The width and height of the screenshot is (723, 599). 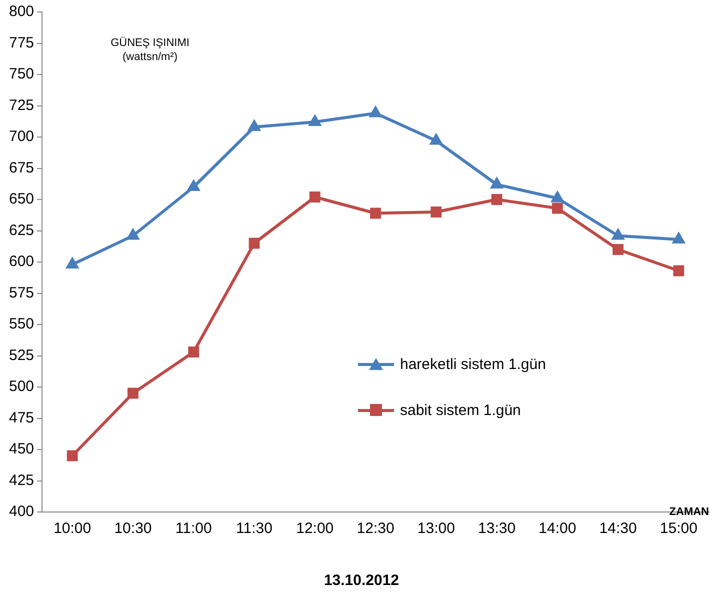 I want to click on x-tick-label: 12:30, so click(x=375, y=529).